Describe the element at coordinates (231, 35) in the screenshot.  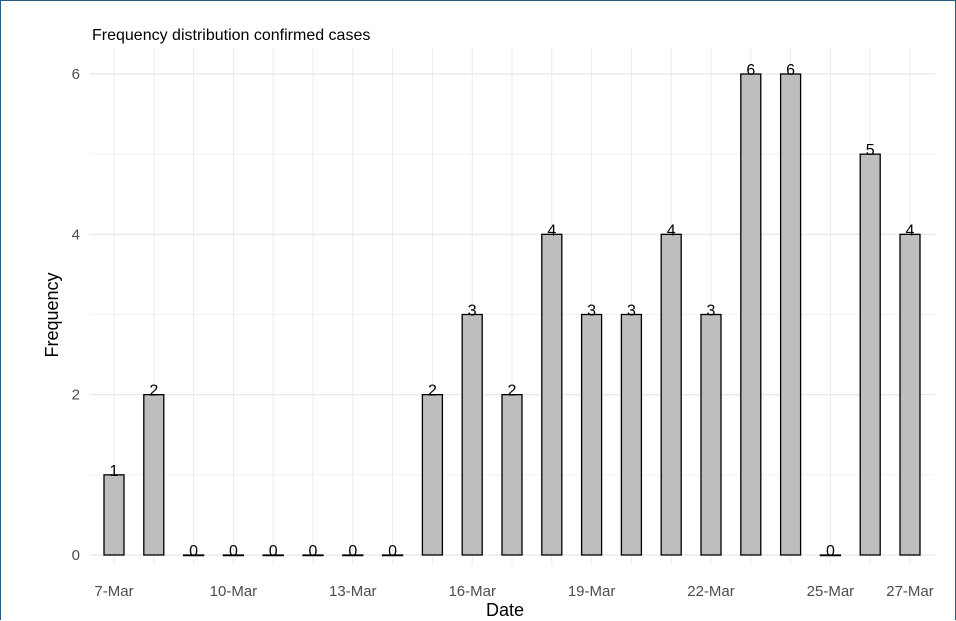
I see `chart-title: Frequency distribution confirmed cases` at that location.